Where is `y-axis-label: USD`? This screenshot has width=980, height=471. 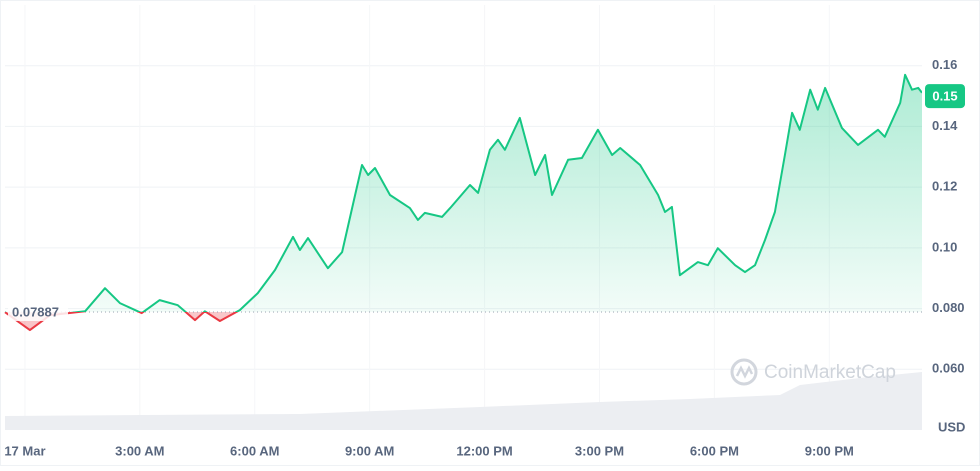 y-axis-label: USD is located at coordinates (951, 426).